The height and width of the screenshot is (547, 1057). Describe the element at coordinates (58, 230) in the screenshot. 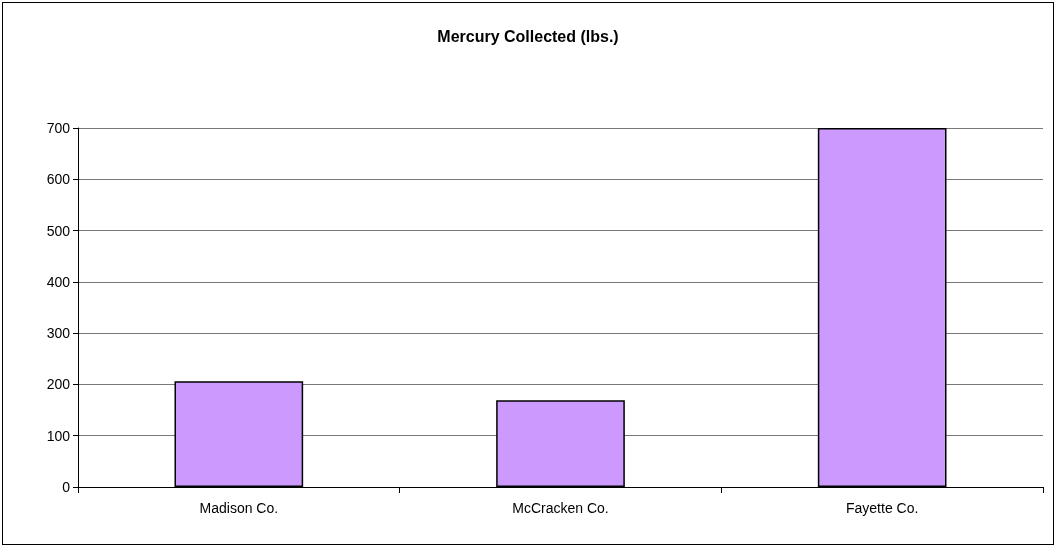

I see `y-tick-label: 500` at that location.